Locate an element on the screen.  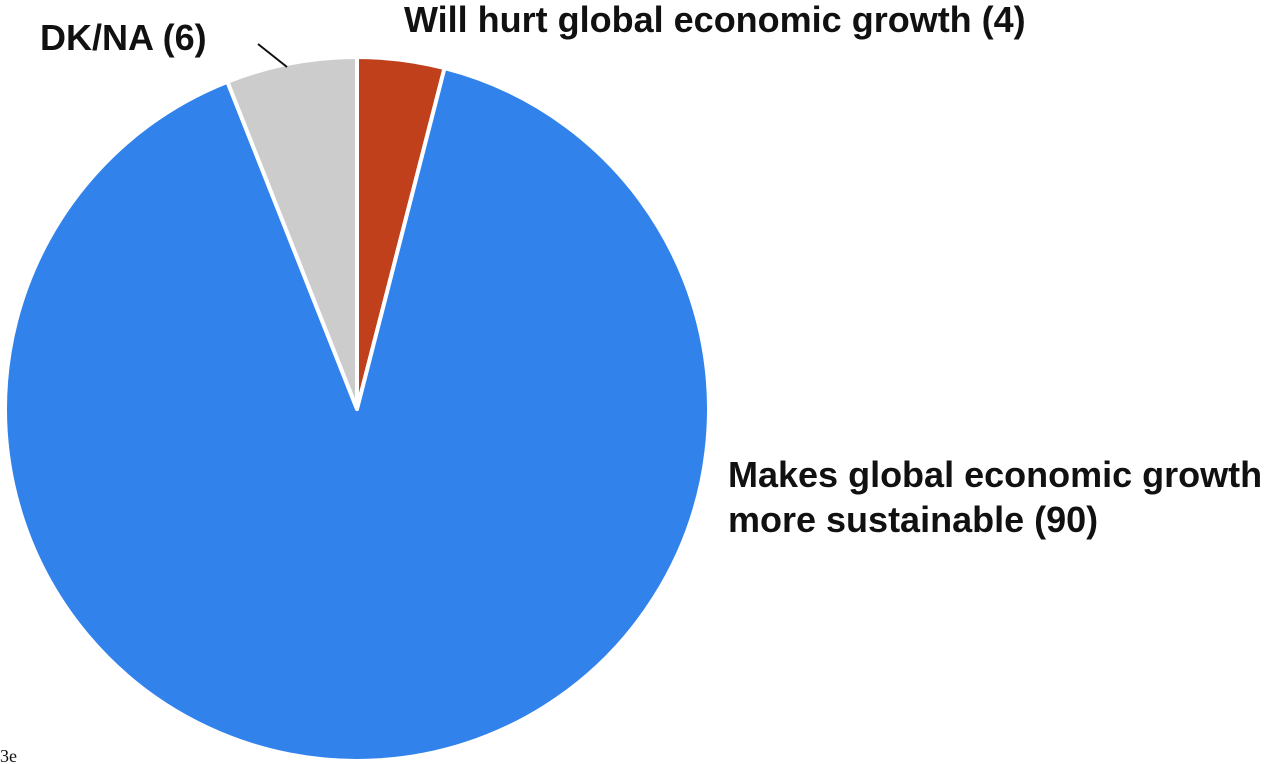
slice-label-will-hurt: Will hurt global economic growth (4) is located at coordinates (715, 20).